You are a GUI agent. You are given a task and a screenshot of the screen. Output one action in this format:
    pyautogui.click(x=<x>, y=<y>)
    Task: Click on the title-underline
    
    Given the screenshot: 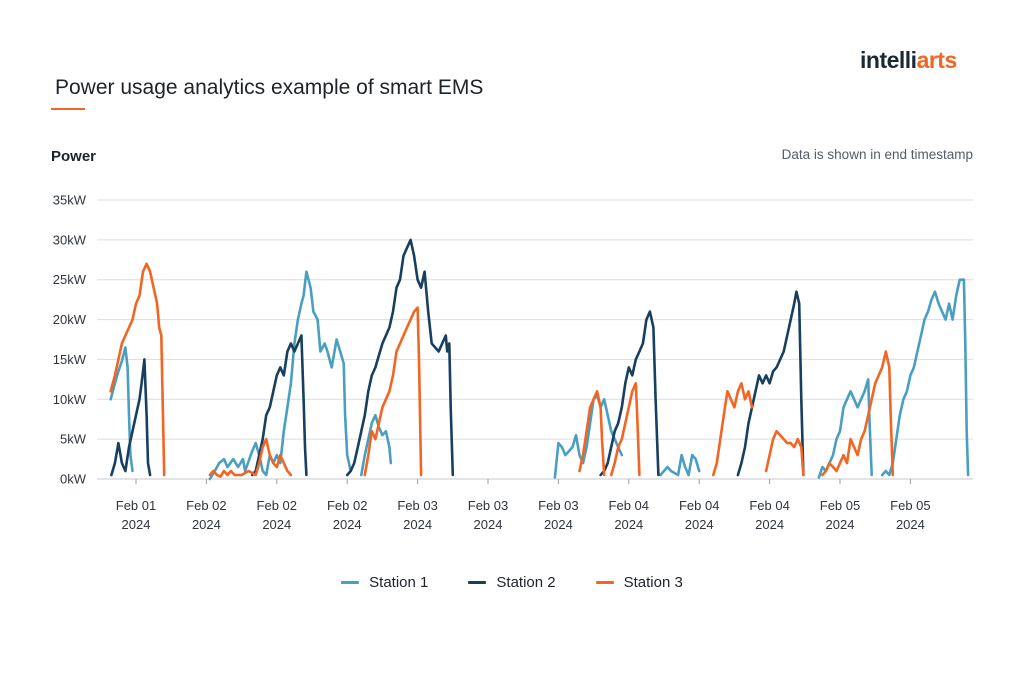 What is the action you would take?
    pyautogui.click(x=68, y=109)
    